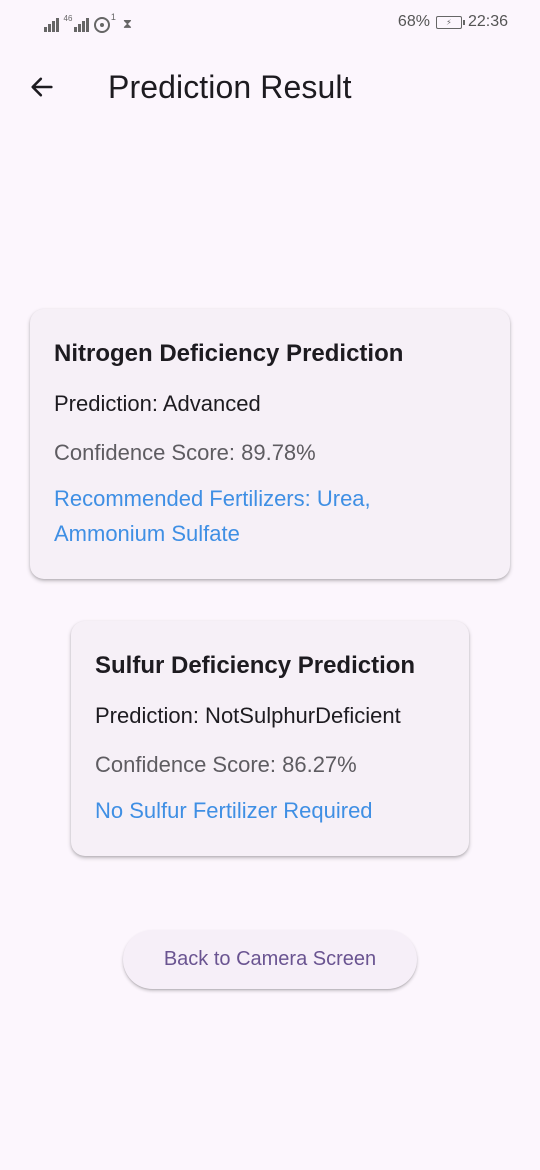  I want to click on status-icons-right: 68% ⚡ 22:36, so click(453, 22).